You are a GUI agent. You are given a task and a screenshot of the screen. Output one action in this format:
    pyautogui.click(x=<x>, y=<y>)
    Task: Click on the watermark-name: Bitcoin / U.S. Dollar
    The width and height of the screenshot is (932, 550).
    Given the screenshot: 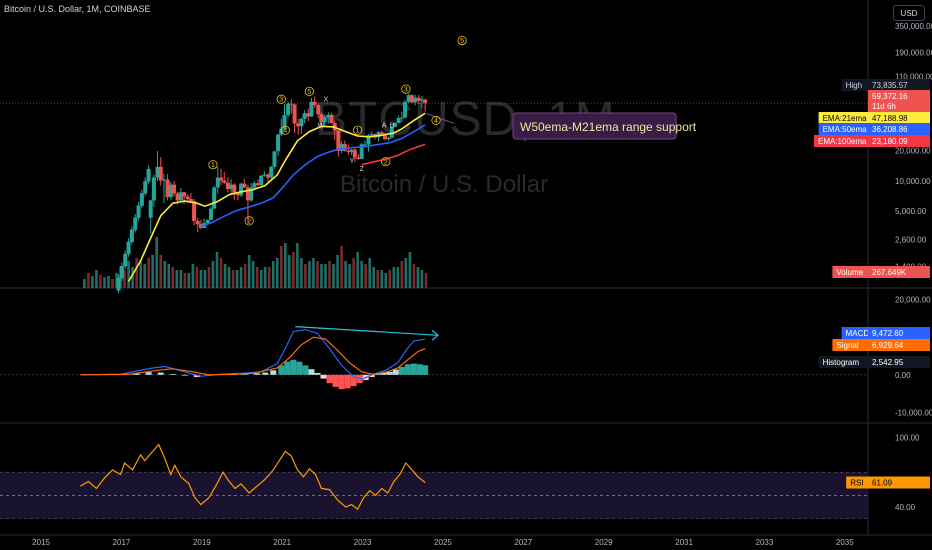 What is the action you would take?
    pyautogui.click(x=444, y=184)
    